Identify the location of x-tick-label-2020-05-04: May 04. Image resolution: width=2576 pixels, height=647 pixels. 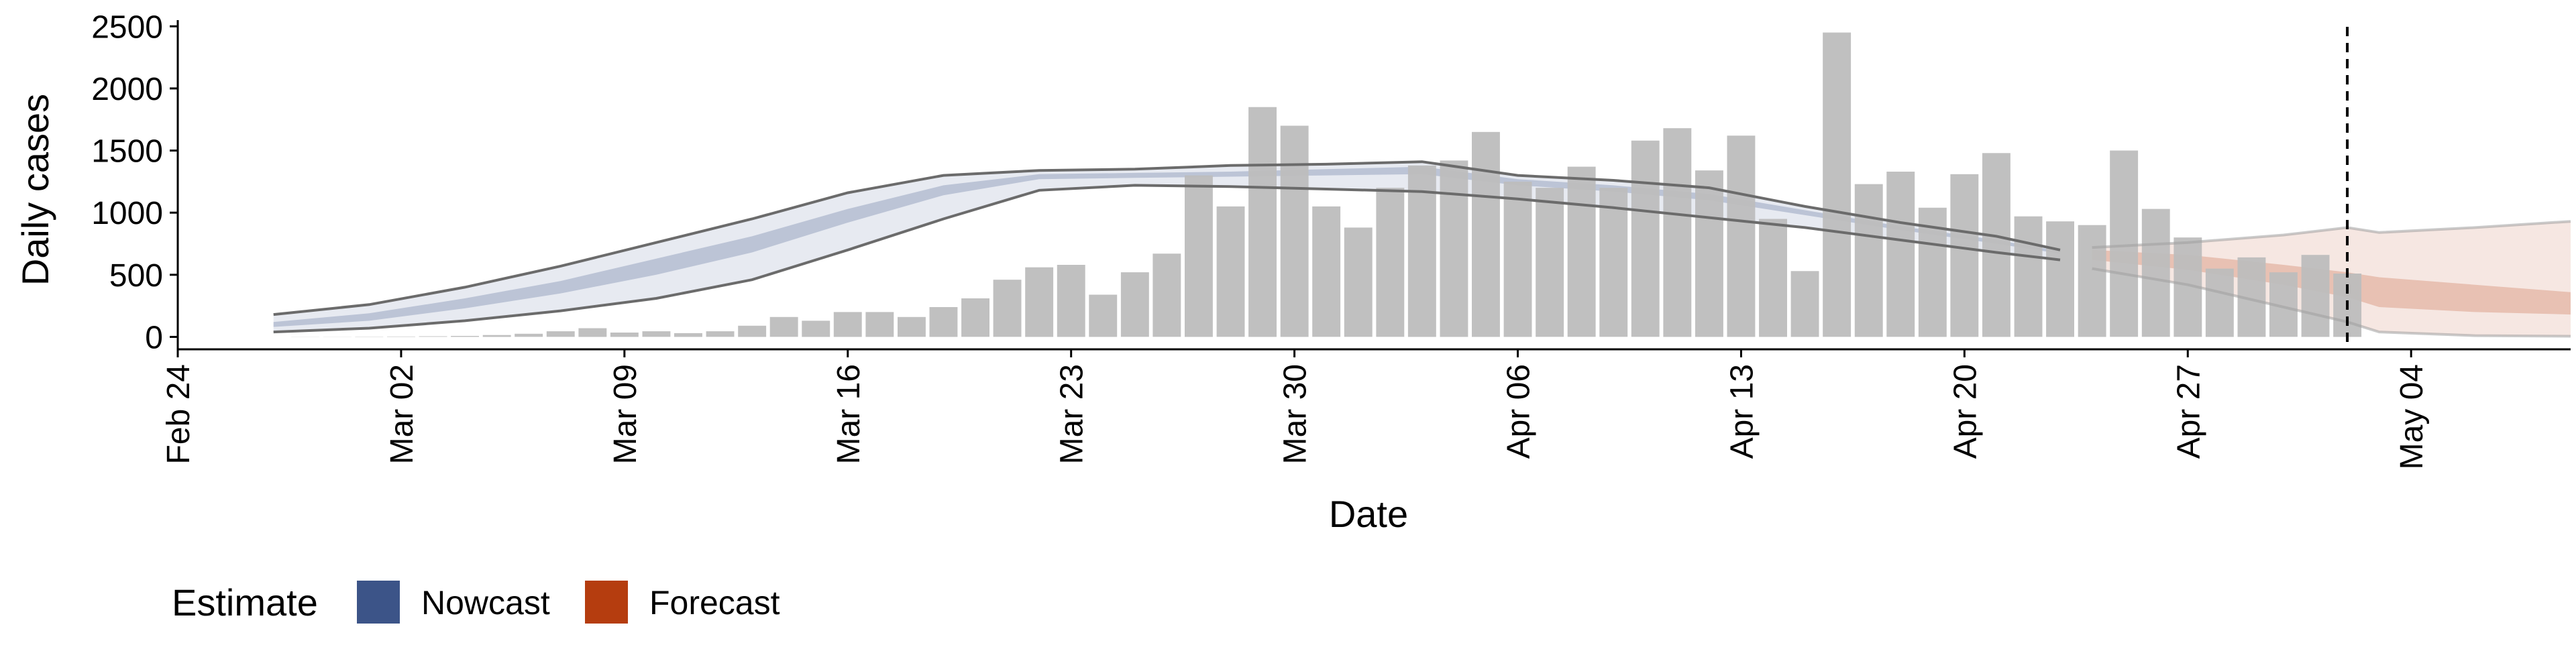
(2412, 417).